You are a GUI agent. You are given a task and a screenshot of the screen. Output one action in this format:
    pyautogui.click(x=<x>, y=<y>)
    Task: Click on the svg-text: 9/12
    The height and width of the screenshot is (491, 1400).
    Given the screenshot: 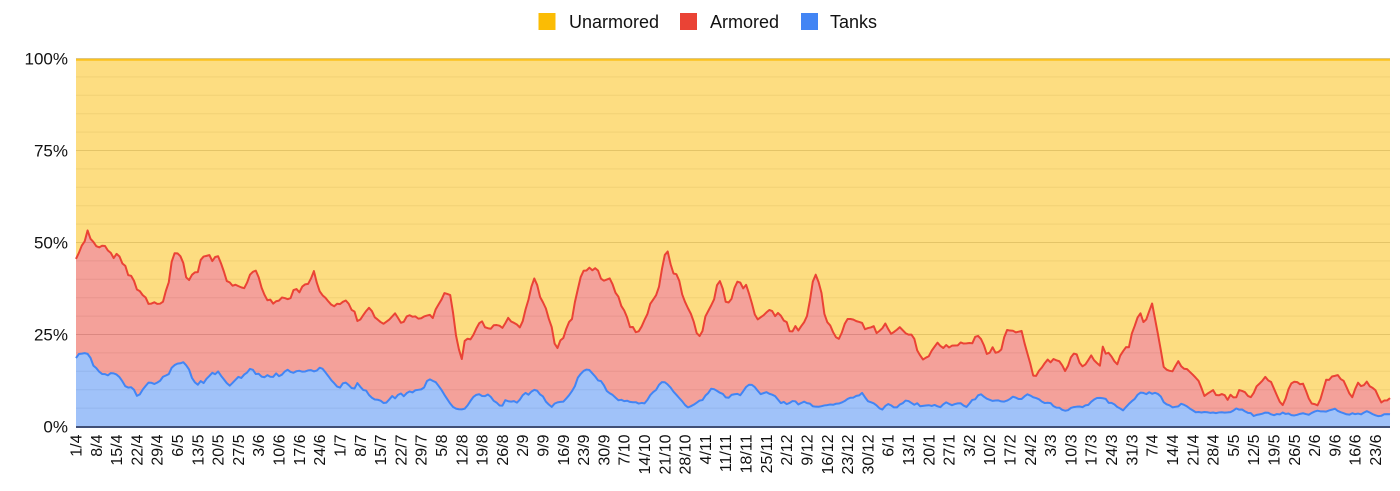 What is the action you would take?
    pyautogui.click(x=808, y=449)
    